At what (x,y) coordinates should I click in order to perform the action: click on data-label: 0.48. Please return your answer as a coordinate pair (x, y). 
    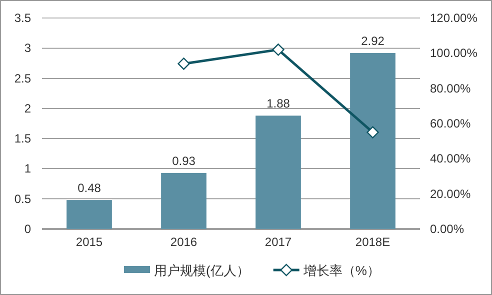
    Looking at the image, I should click on (90, 188).